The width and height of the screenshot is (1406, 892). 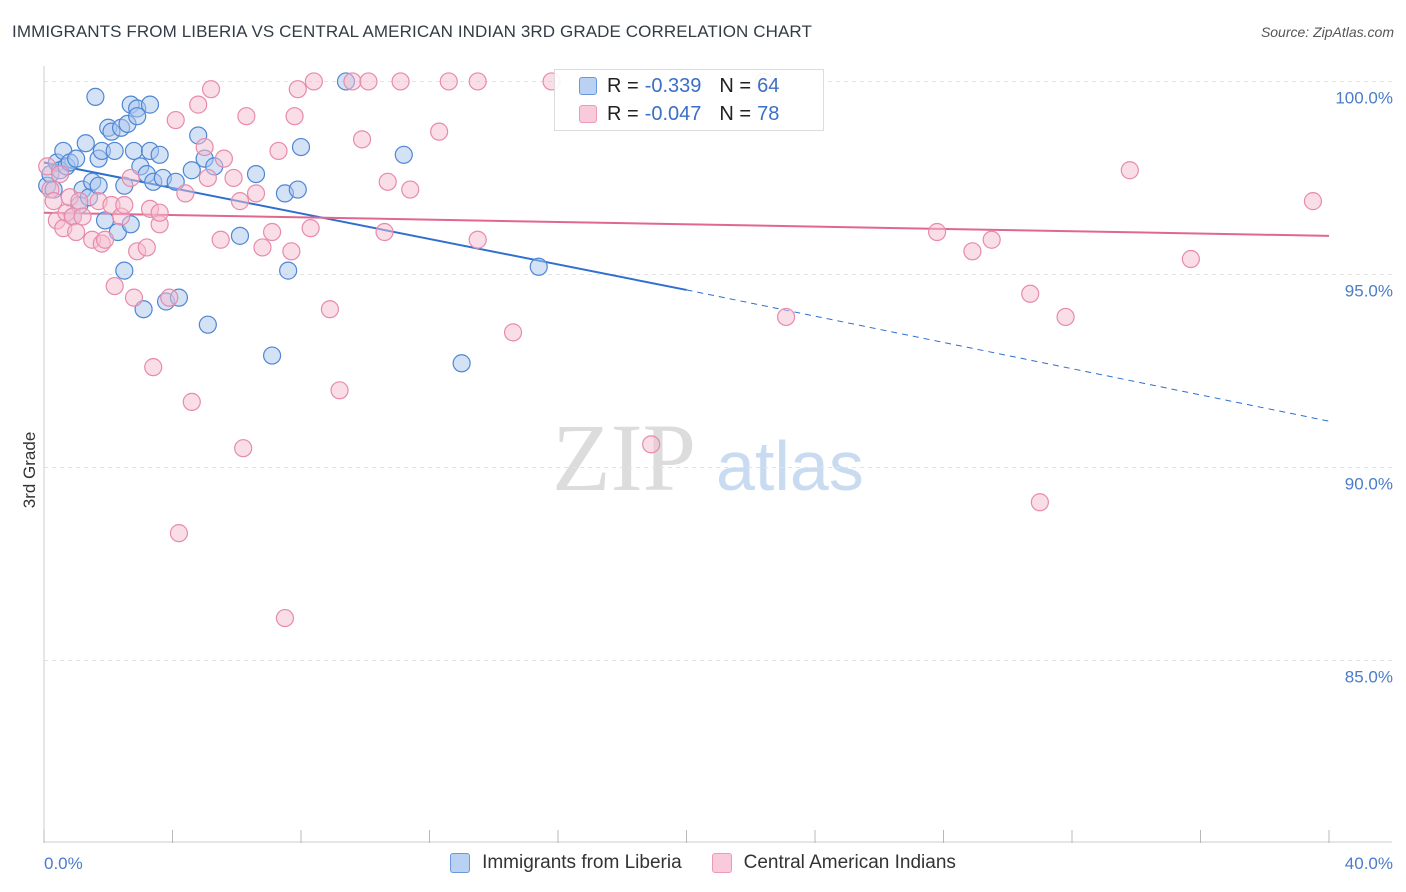 I want to click on x-tick-label-max: 40.0%, so click(x=1369, y=863).